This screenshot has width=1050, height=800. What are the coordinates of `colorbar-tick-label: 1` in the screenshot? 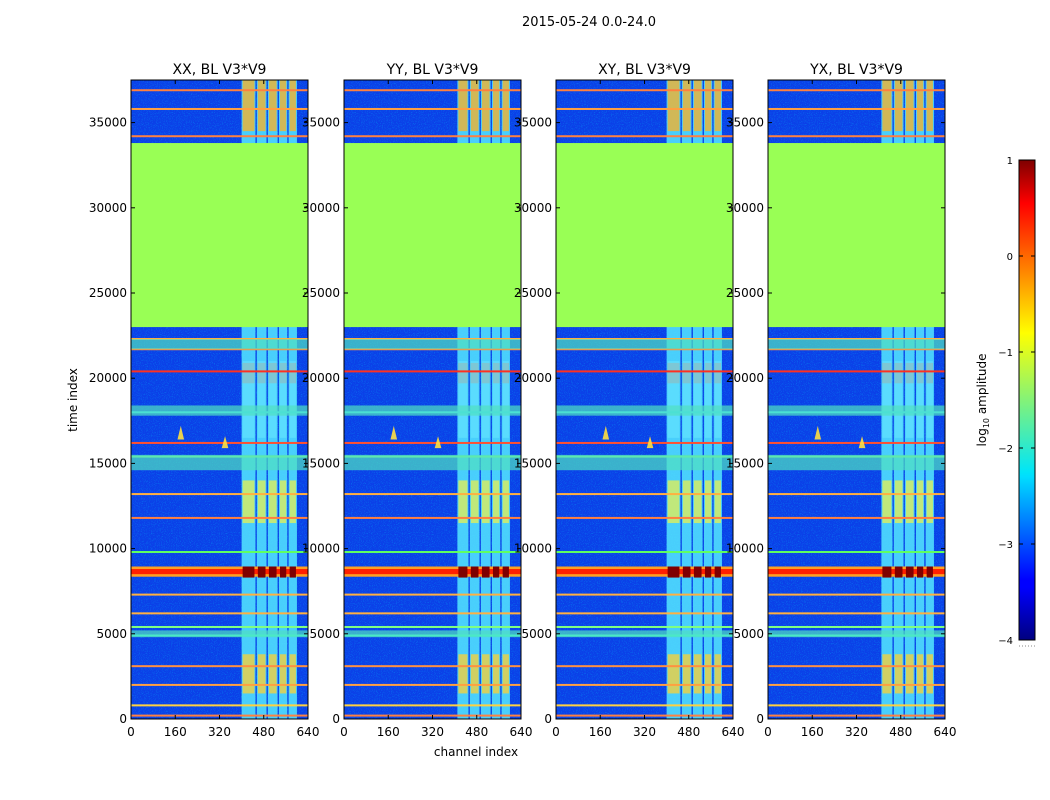 It's located at (1010, 161).